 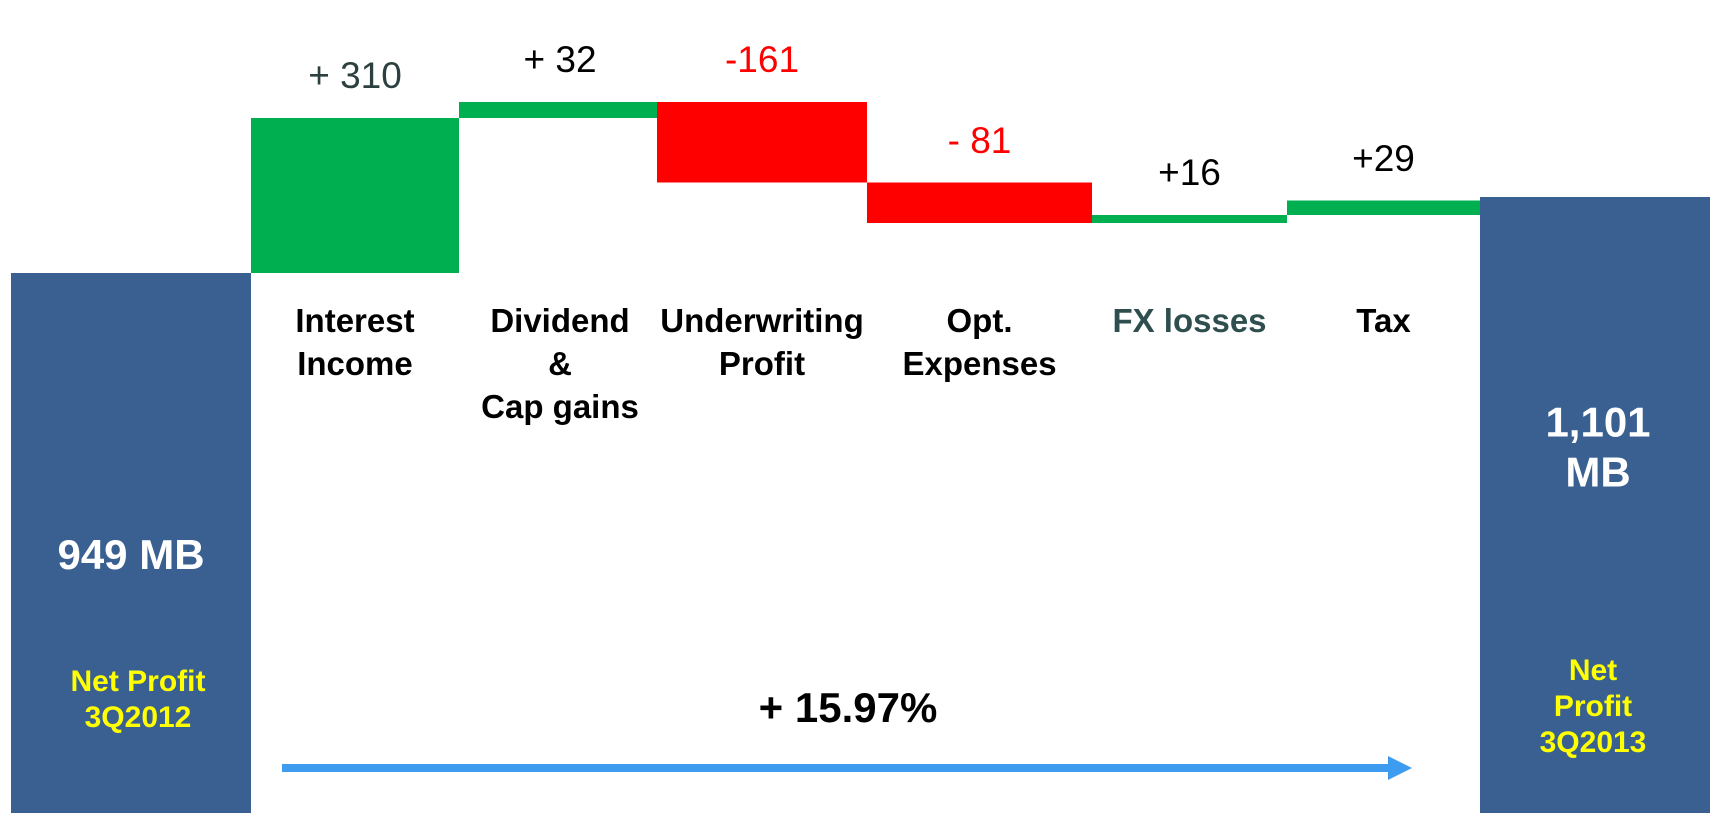 I want to click on value-label: -161, so click(x=762, y=59).